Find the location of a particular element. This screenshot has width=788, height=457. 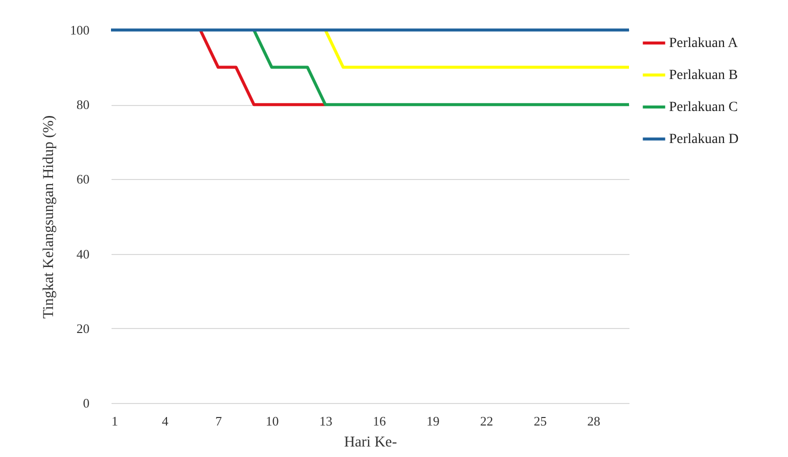

legend-label: Perlakuan B is located at coordinates (703, 75).